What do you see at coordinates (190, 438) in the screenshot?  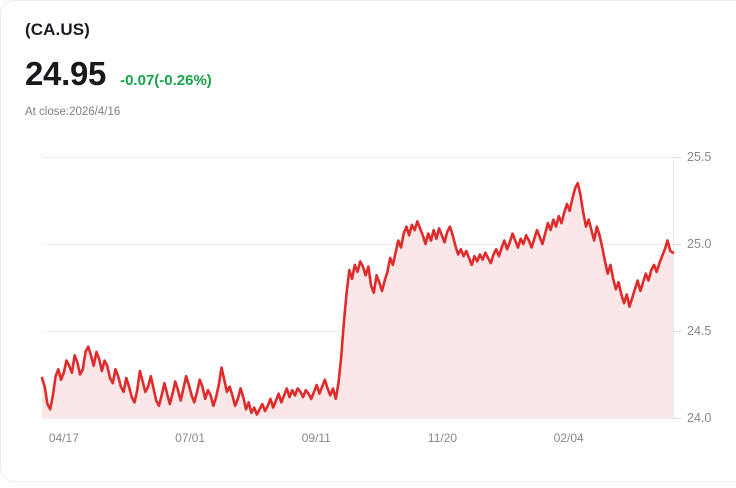 I see `x-axis-label: 07/01` at bounding box center [190, 438].